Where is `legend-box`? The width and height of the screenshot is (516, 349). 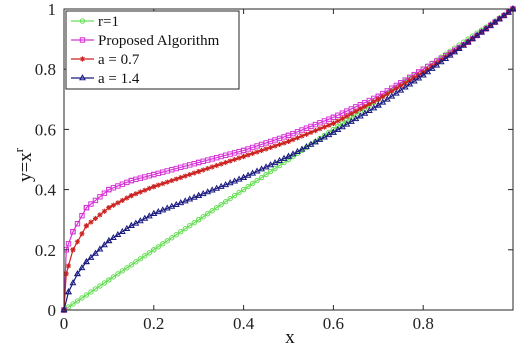
legend-box is located at coordinates (152, 50).